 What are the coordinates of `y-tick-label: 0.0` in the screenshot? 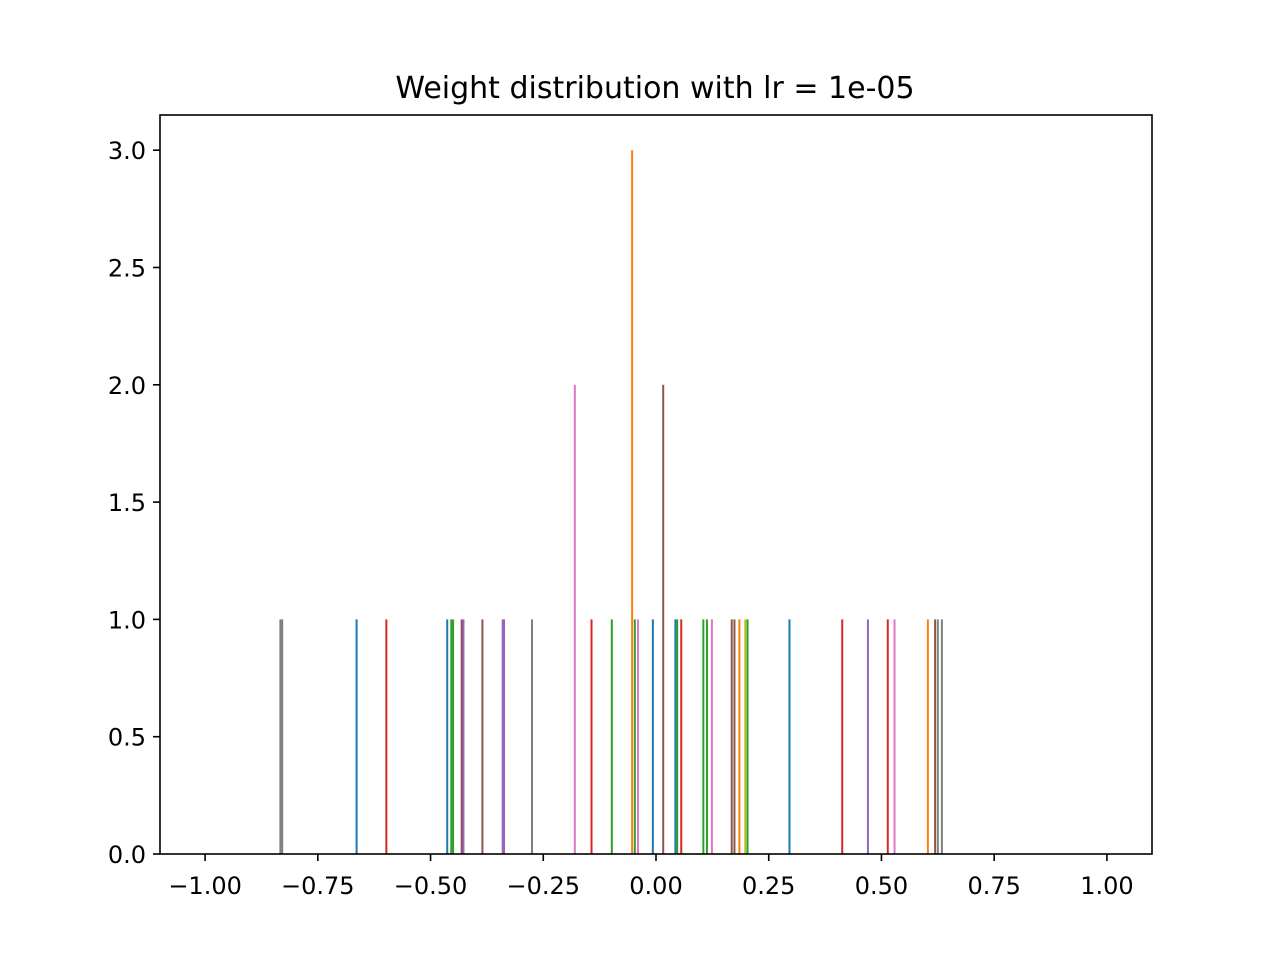 It's located at (127, 855).